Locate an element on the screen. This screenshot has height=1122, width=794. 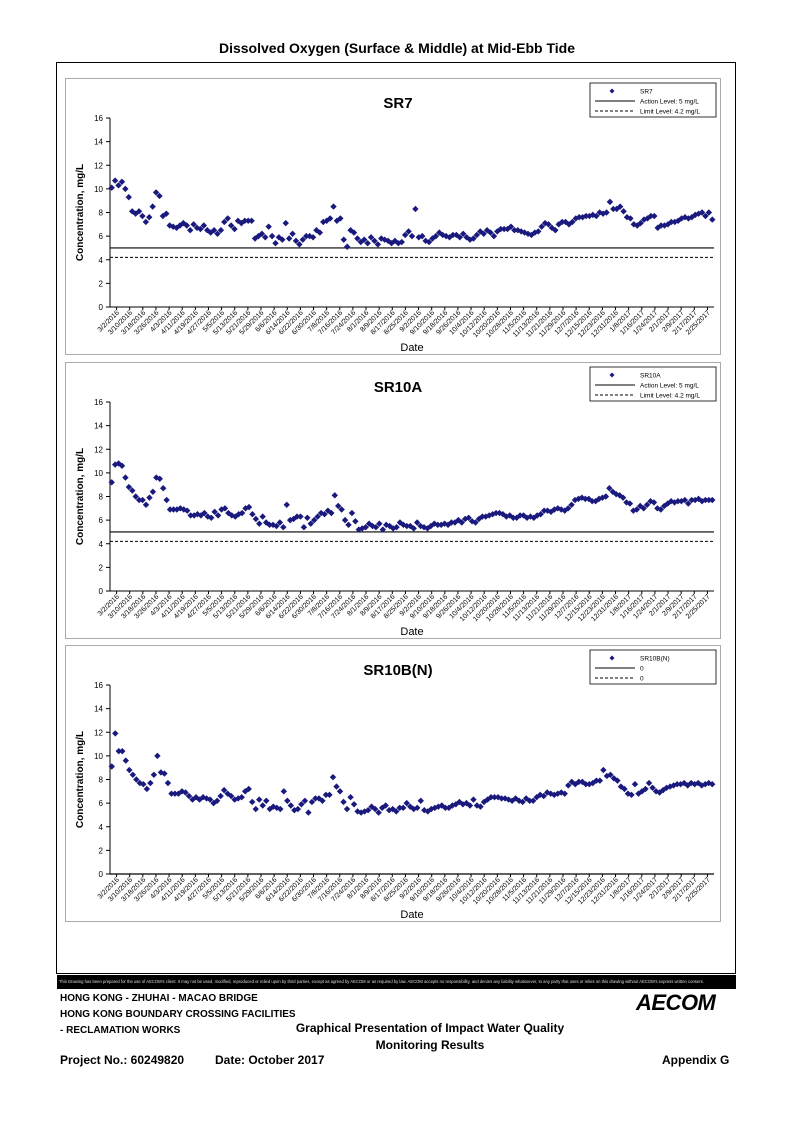
y-tick-label: 14 is located at coordinates (98, 709).